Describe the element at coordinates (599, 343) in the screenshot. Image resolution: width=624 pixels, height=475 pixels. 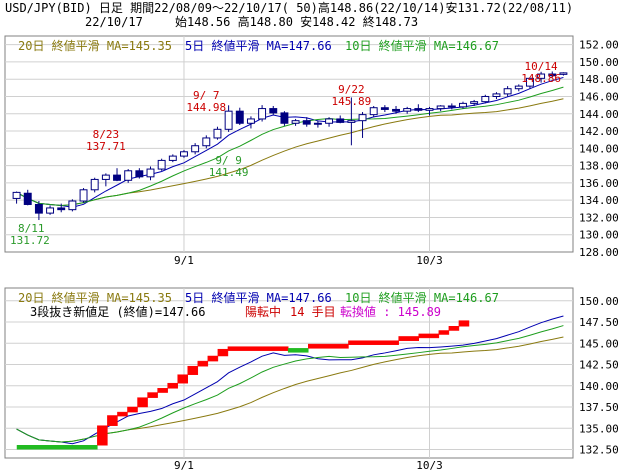
I see `lower-y-tick-label: 145.00` at that location.